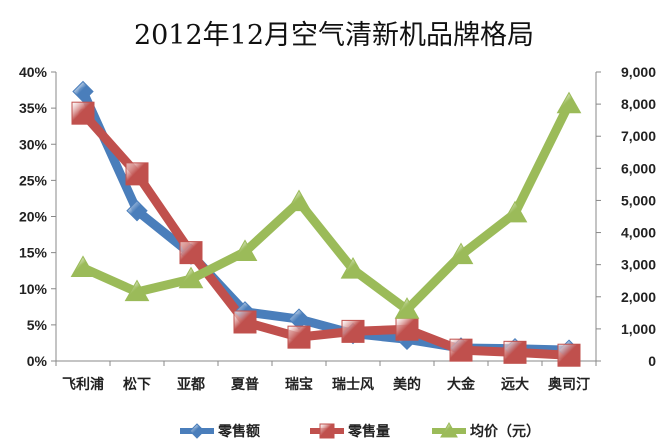 This screenshot has width=668, height=447. Describe the element at coordinates (33, 144) in the screenshot. I see `y-left-tick-label: 30%` at that location.